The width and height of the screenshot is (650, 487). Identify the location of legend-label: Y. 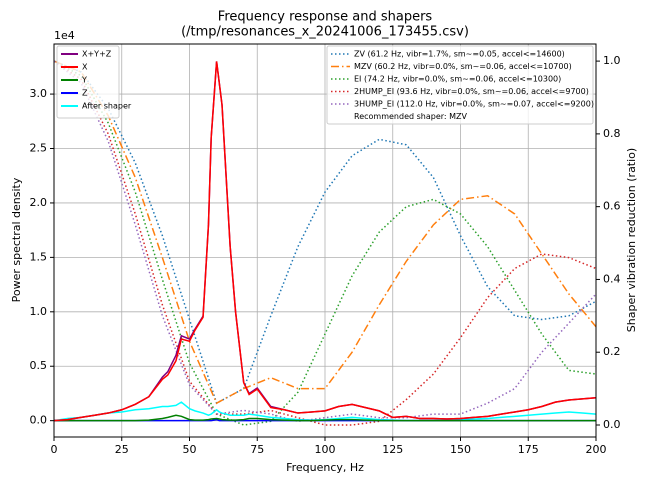
(84, 80).